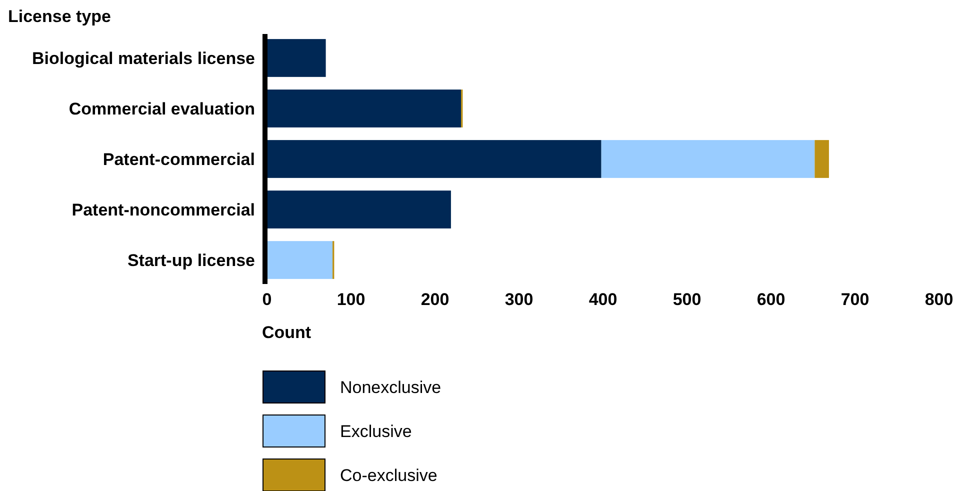  I want to click on x-tick-label: 500, so click(687, 299).